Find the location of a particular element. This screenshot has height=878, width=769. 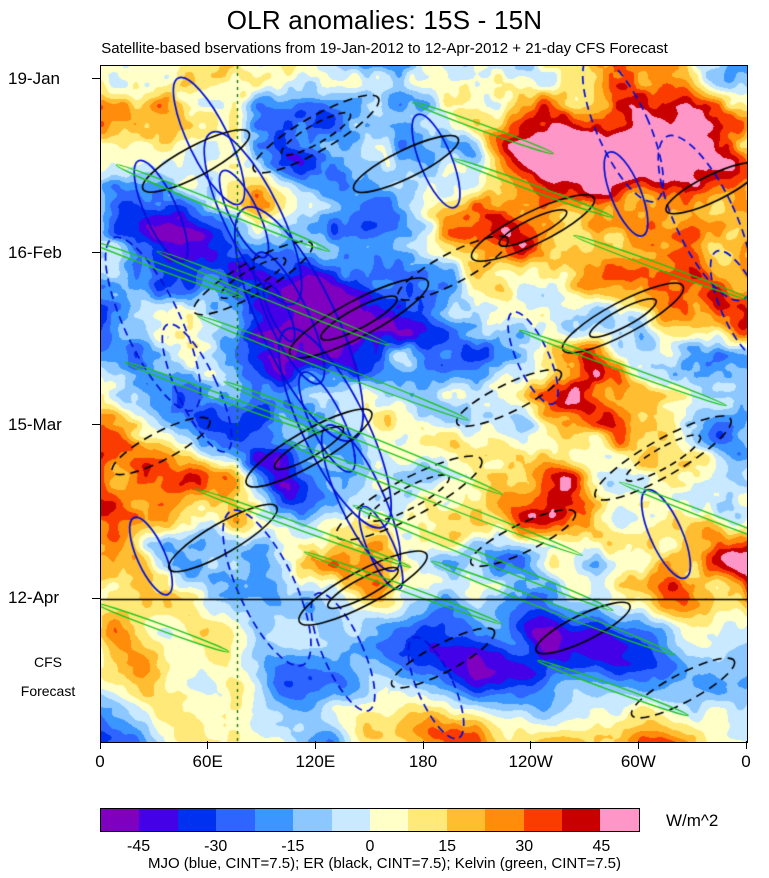

time-axis-label: 16-Feb is located at coordinates (35, 252).